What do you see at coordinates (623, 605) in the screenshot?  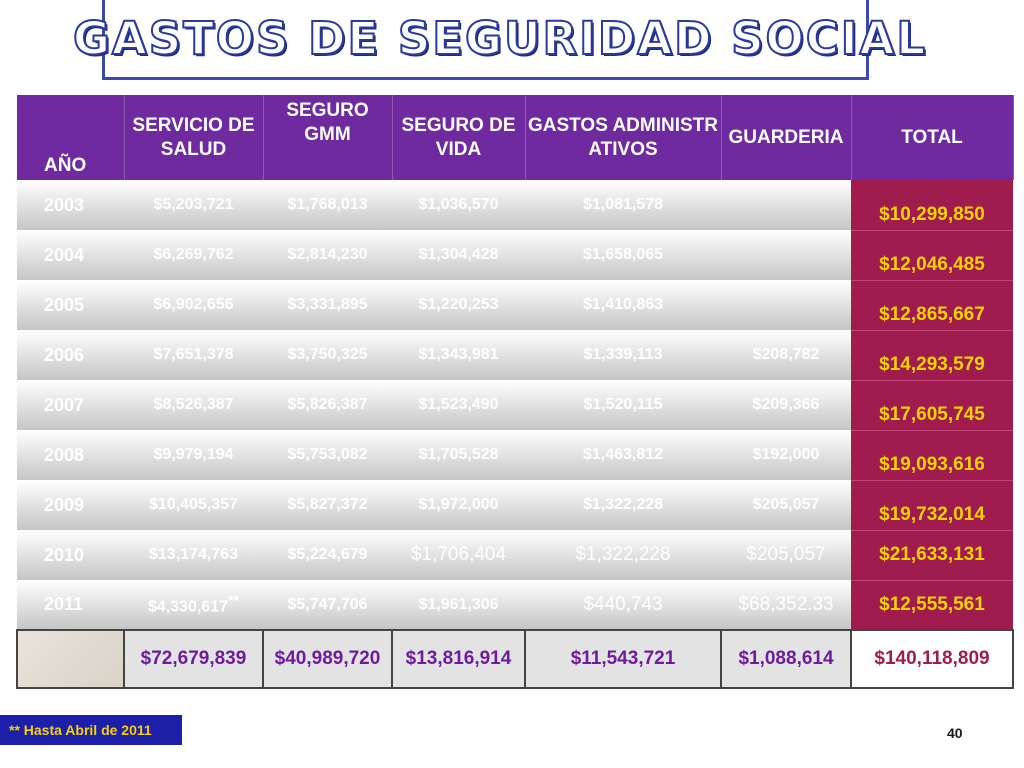 I see `cell-admin: $440,743` at bounding box center [623, 605].